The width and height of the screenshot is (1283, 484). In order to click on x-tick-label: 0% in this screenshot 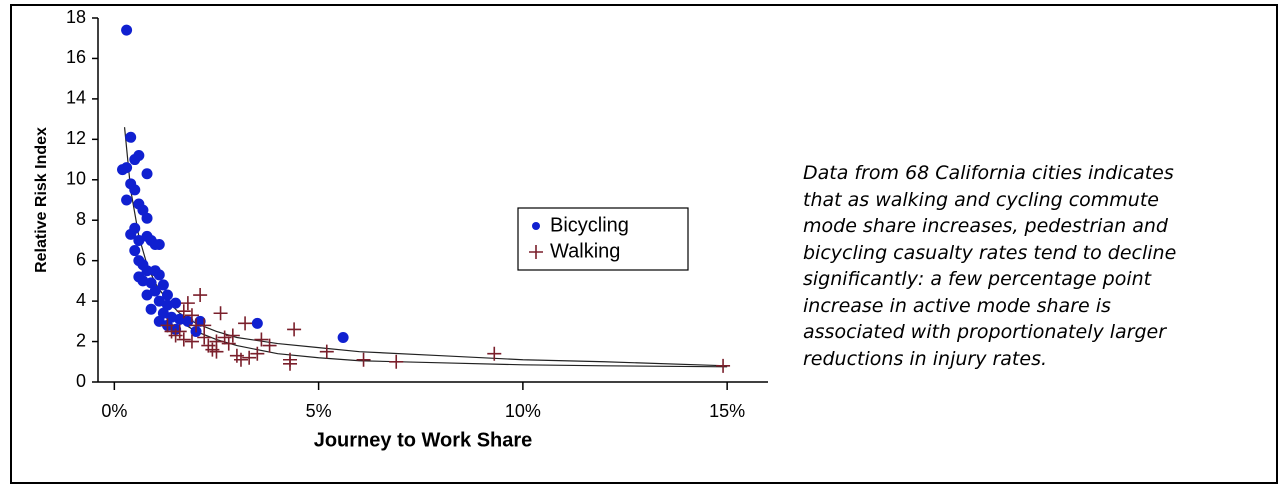, I will do `click(114, 411)`.